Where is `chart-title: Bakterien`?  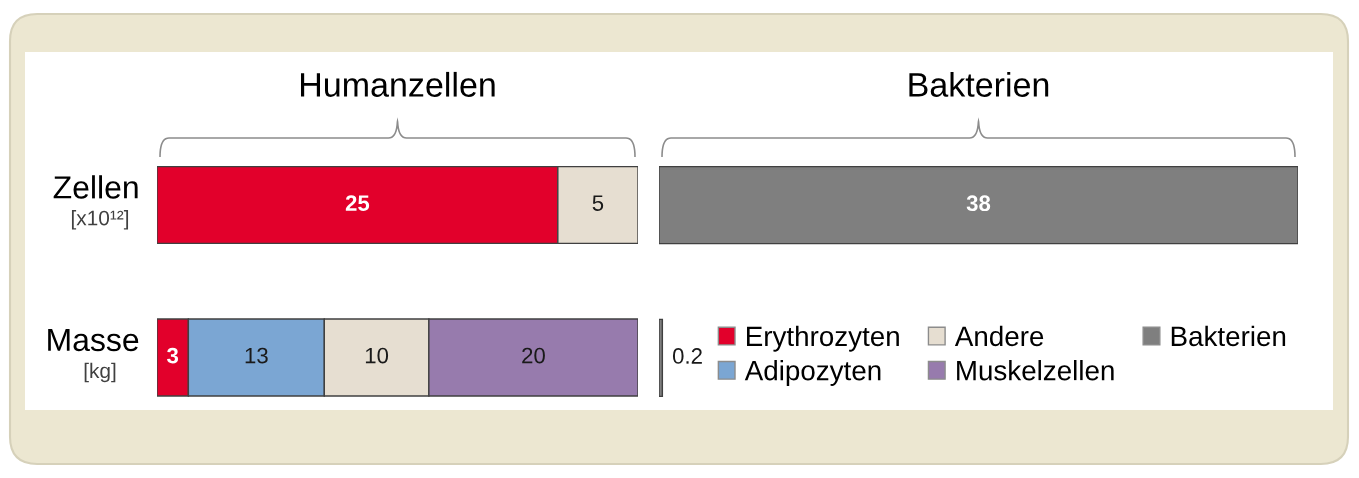 chart-title: Bakterien is located at coordinates (979, 84).